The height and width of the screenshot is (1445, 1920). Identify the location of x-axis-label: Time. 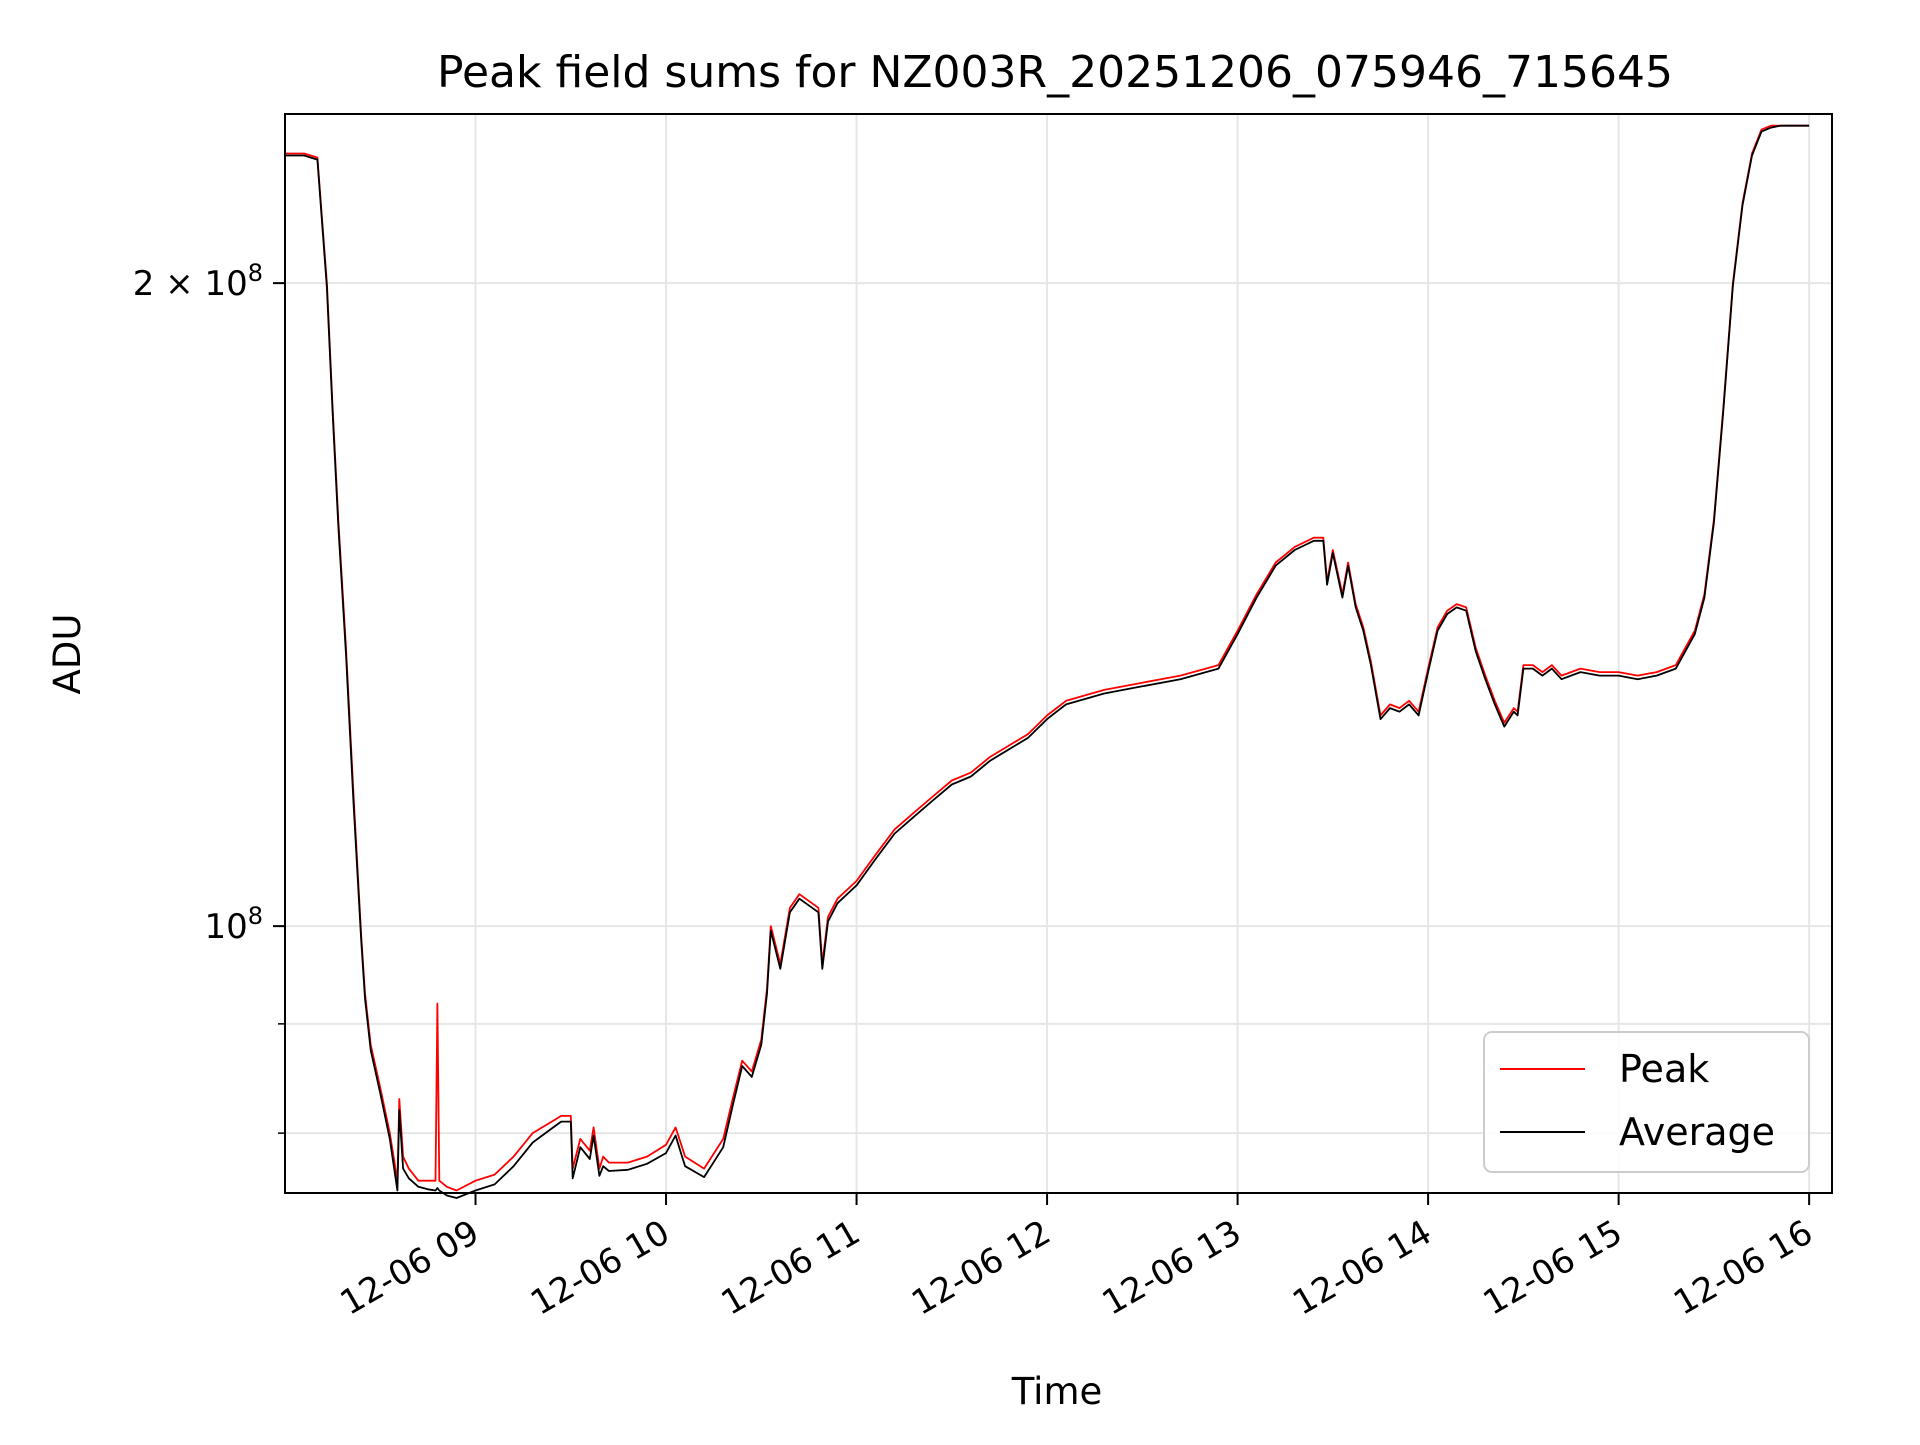
(1057, 1391).